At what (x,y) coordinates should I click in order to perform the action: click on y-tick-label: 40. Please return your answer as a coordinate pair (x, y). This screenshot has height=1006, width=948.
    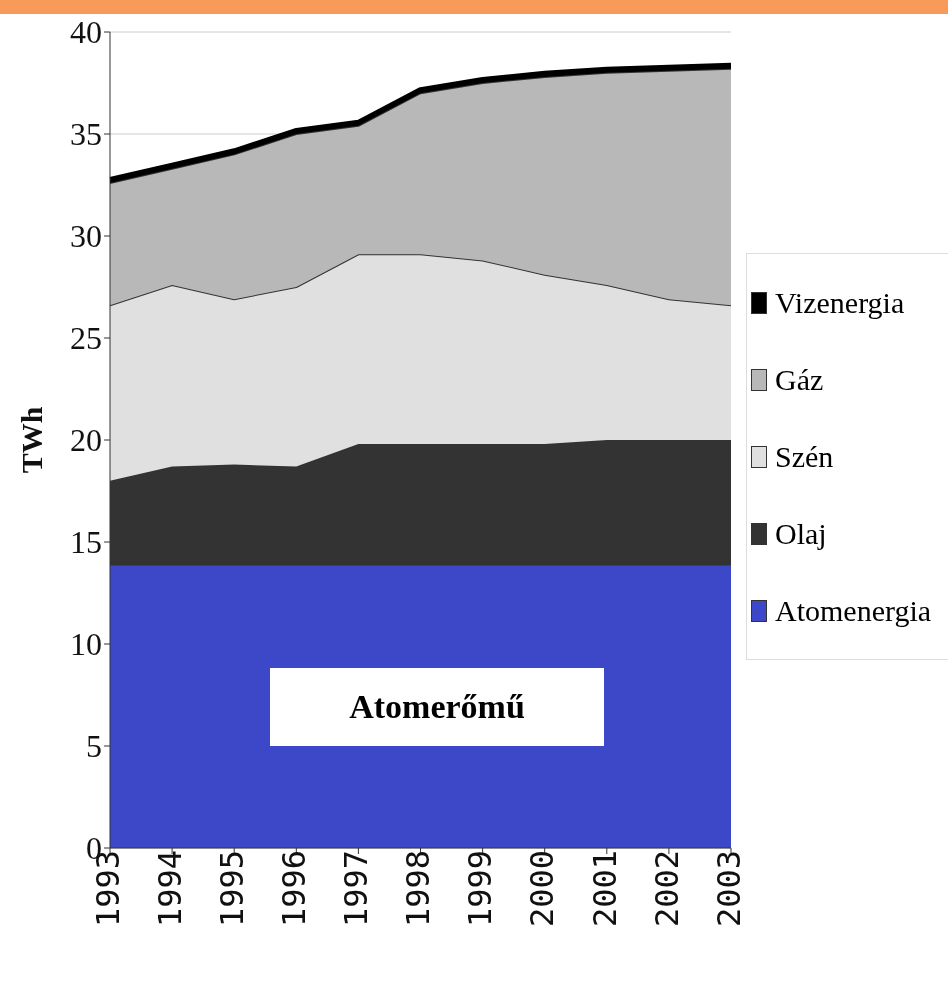
    Looking at the image, I should click on (86, 32).